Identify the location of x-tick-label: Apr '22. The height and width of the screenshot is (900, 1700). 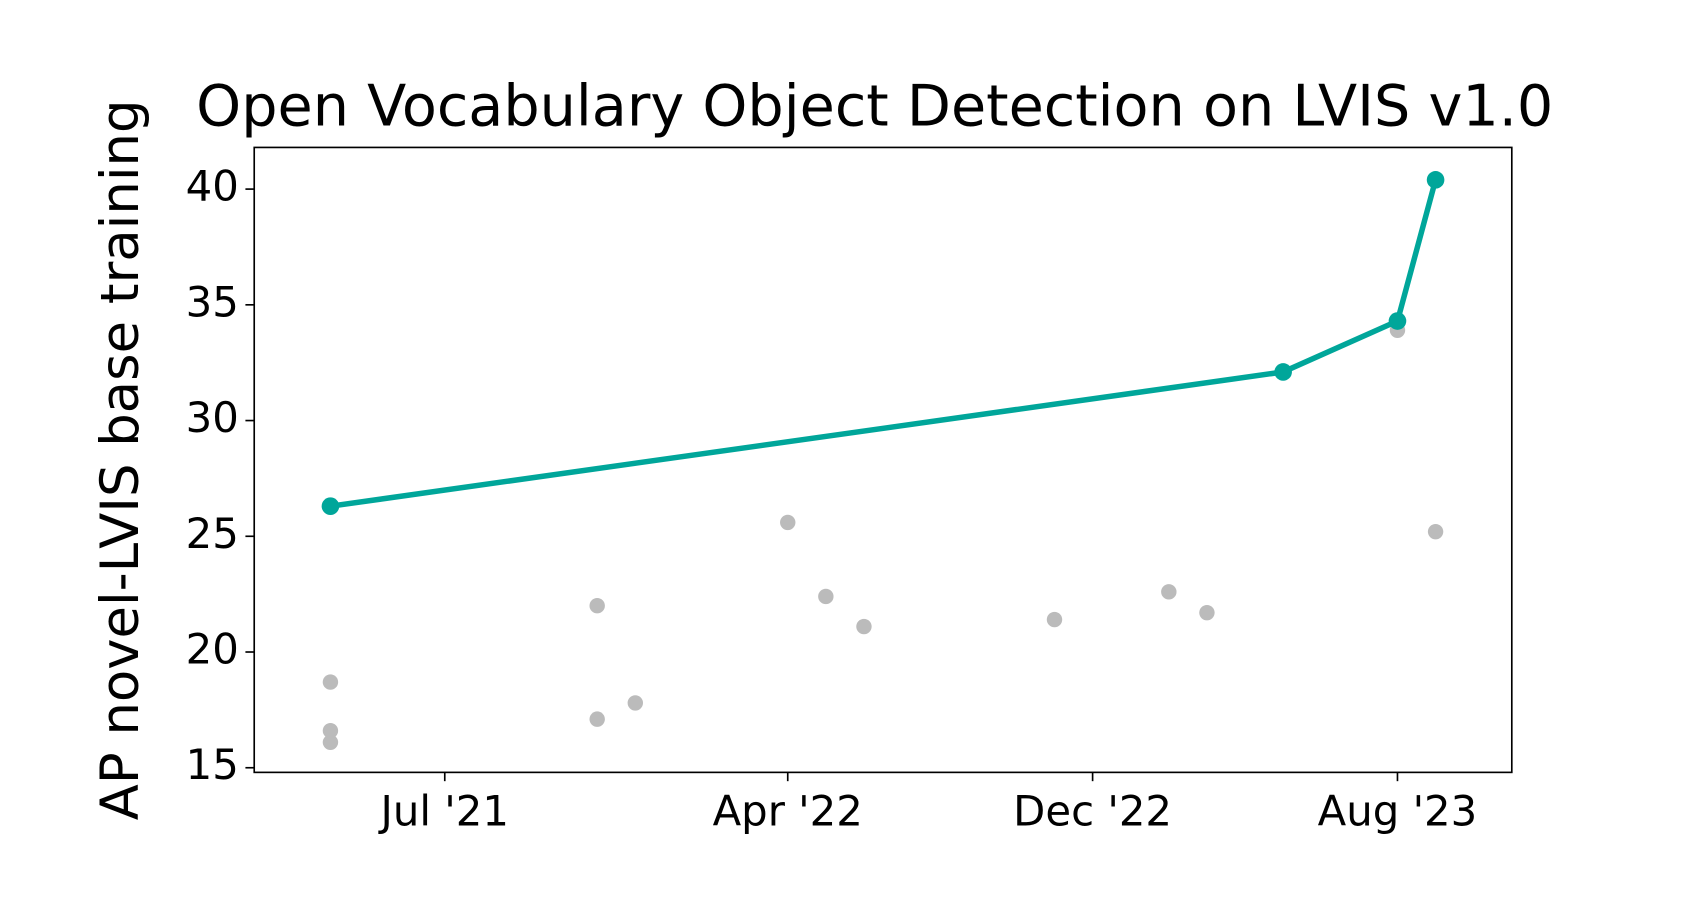
(788, 811).